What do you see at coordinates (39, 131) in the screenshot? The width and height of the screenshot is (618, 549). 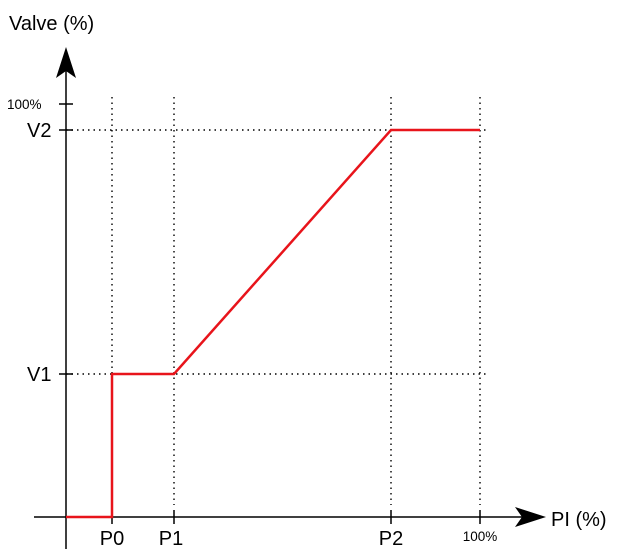 I see `y-tick-label-v2: V2` at bounding box center [39, 131].